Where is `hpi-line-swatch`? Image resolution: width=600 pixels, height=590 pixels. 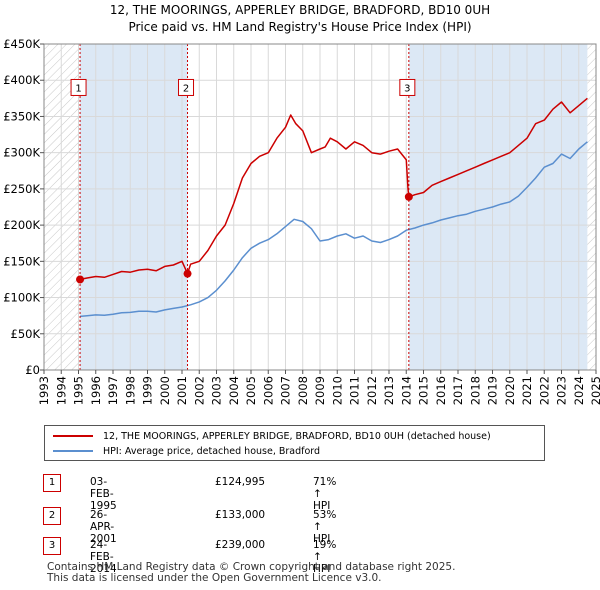 hpi-line-swatch is located at coordinates (73, 451).